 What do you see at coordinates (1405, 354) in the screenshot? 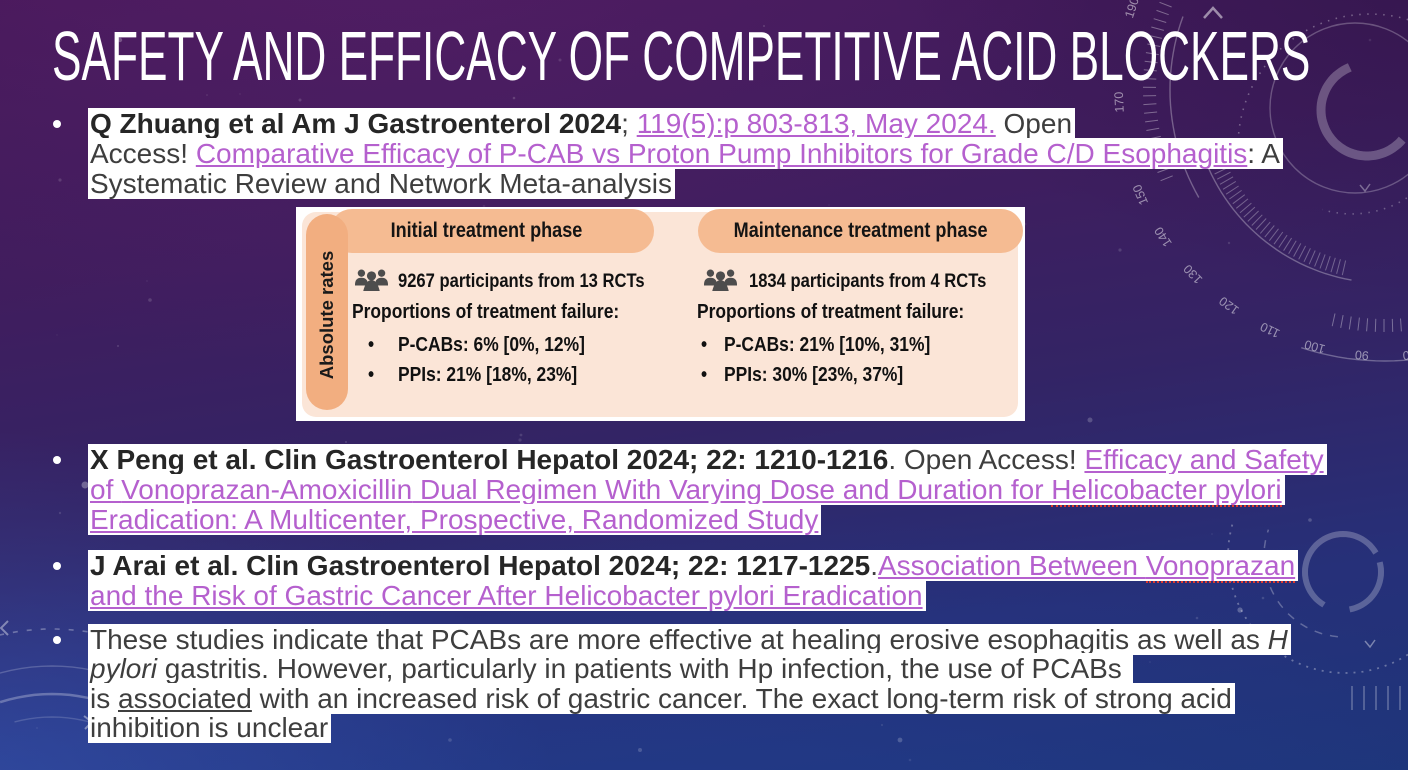
I see `svg-text: 80` at bounding box center [1405, 354].